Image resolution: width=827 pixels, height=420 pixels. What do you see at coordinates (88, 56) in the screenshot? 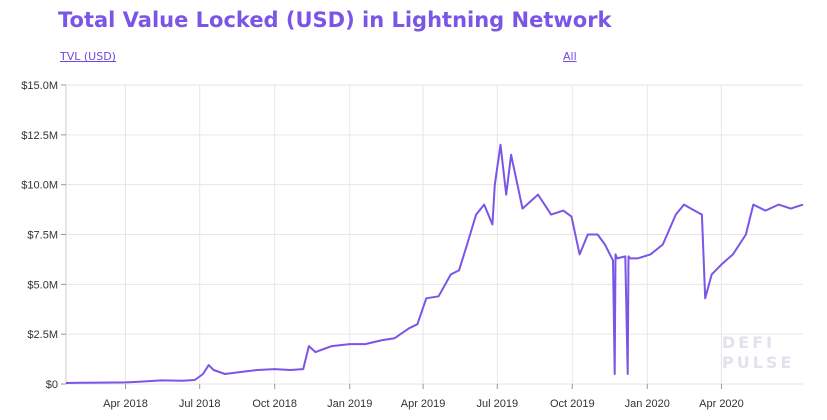
I see `tvl-metric-link: TVL (USD)` at bounding box center [88, 56].